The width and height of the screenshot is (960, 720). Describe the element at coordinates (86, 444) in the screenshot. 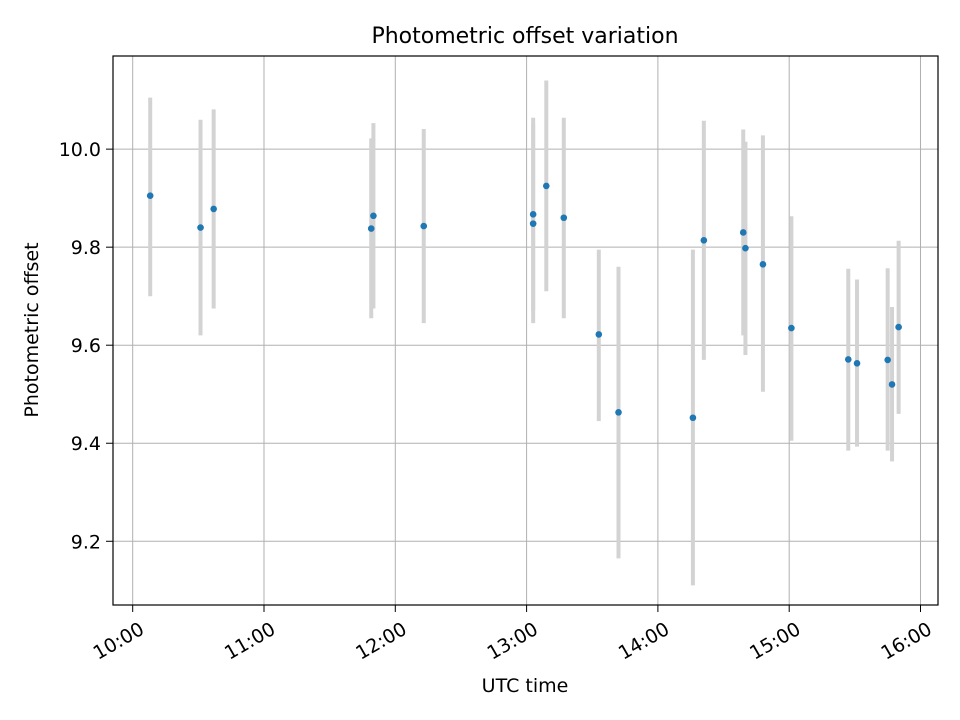

I see `y-tick-label: 9.4` at that location.